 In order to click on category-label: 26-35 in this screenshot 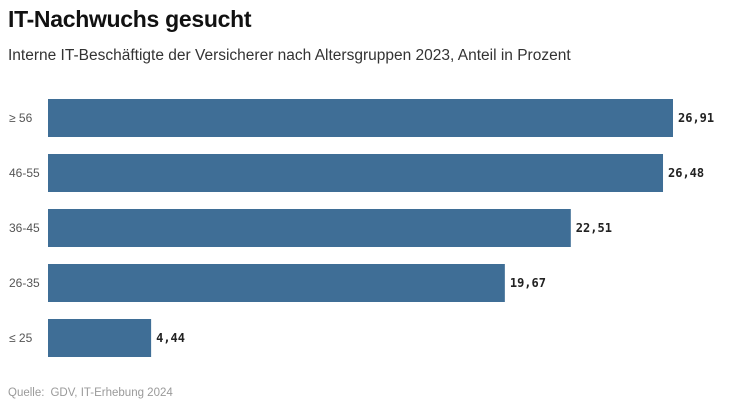, I will do `click(24, 283)`.